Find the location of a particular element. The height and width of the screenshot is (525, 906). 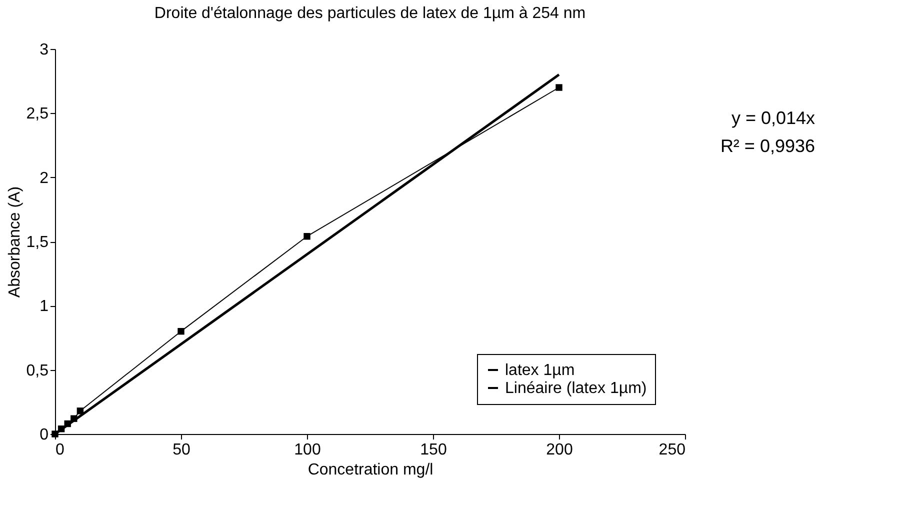

x-tick-label: 250 is located at coordinates (672, 450).